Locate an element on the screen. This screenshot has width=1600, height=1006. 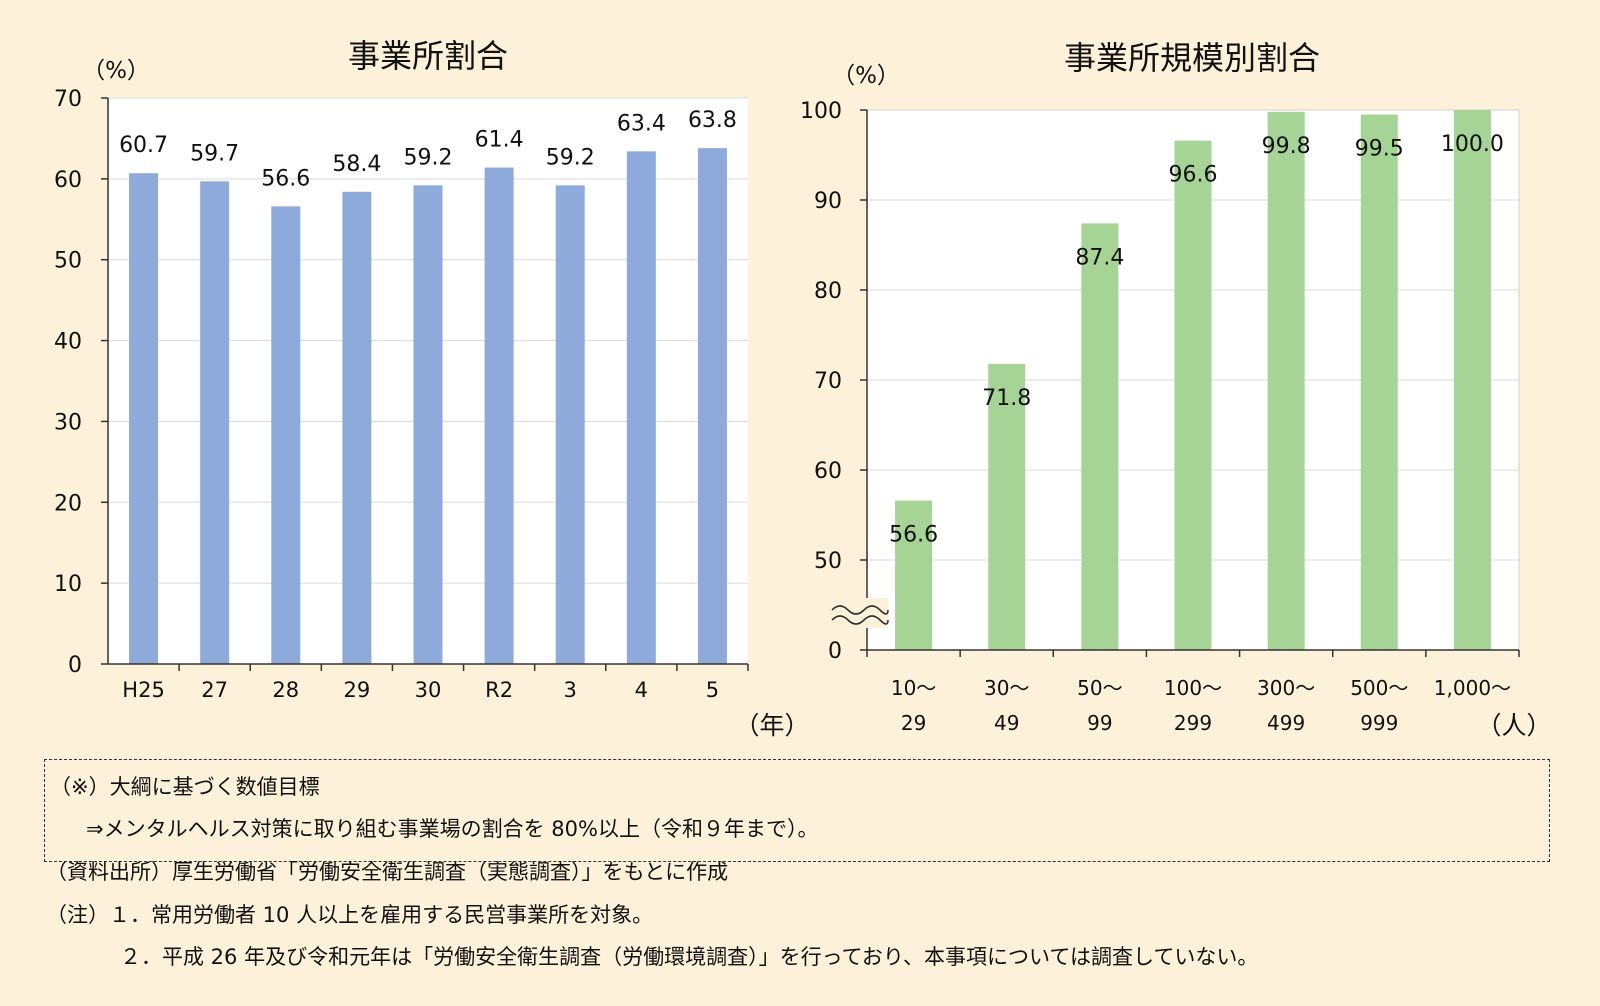
right-data-label: 87.4 is located at coordinates (1099, 257).